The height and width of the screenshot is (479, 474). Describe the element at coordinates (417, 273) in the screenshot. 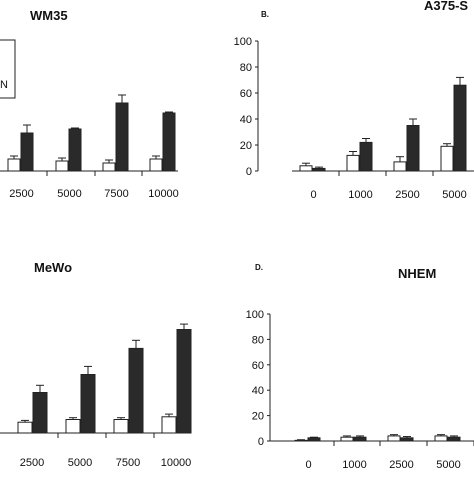

I see `chart-title: NHEM` at that location.